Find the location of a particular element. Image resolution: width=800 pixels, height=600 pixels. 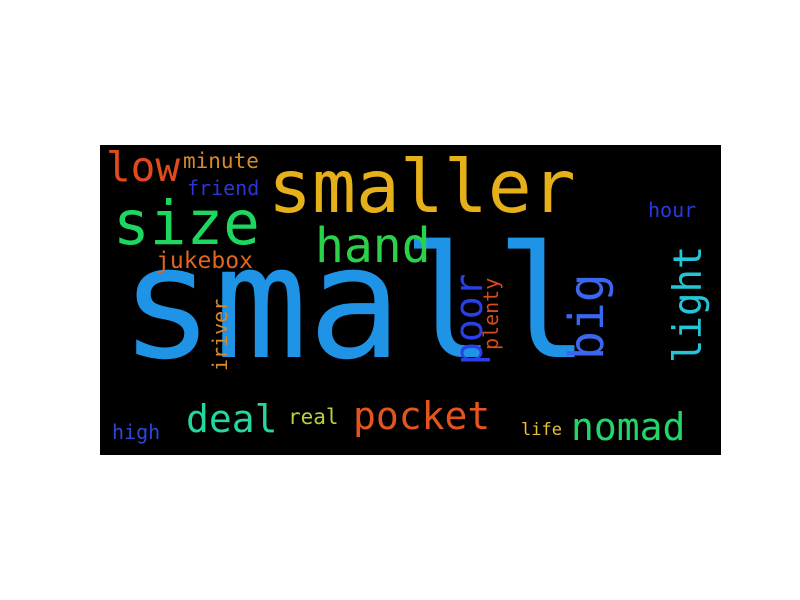

word-low: low is located at coordinates (143, 168).